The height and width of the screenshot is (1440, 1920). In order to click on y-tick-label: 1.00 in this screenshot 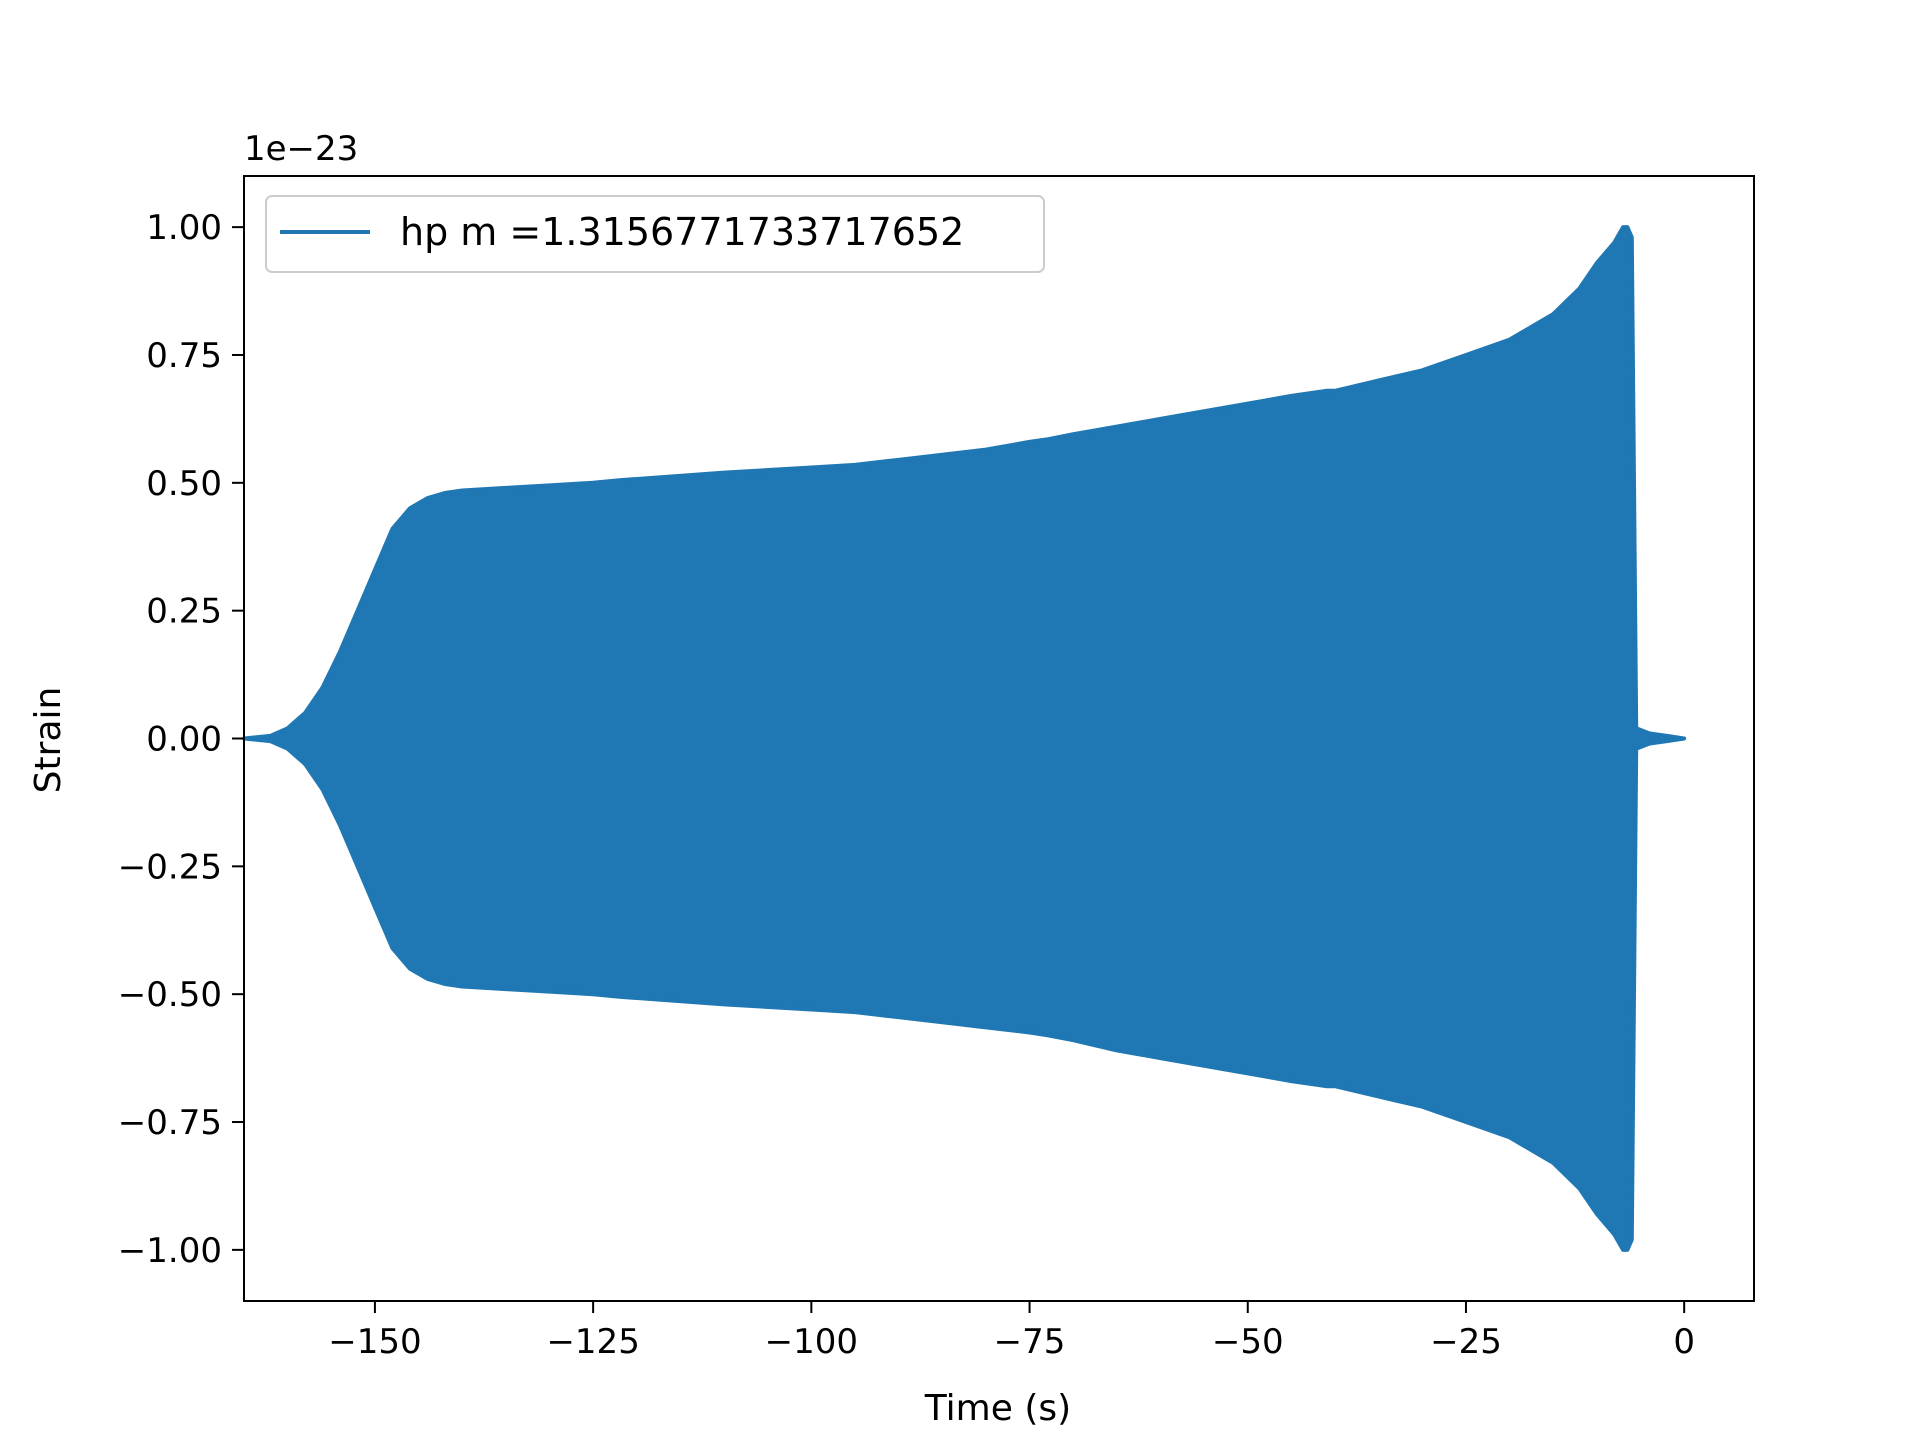, I will do `click(184, 228)`.